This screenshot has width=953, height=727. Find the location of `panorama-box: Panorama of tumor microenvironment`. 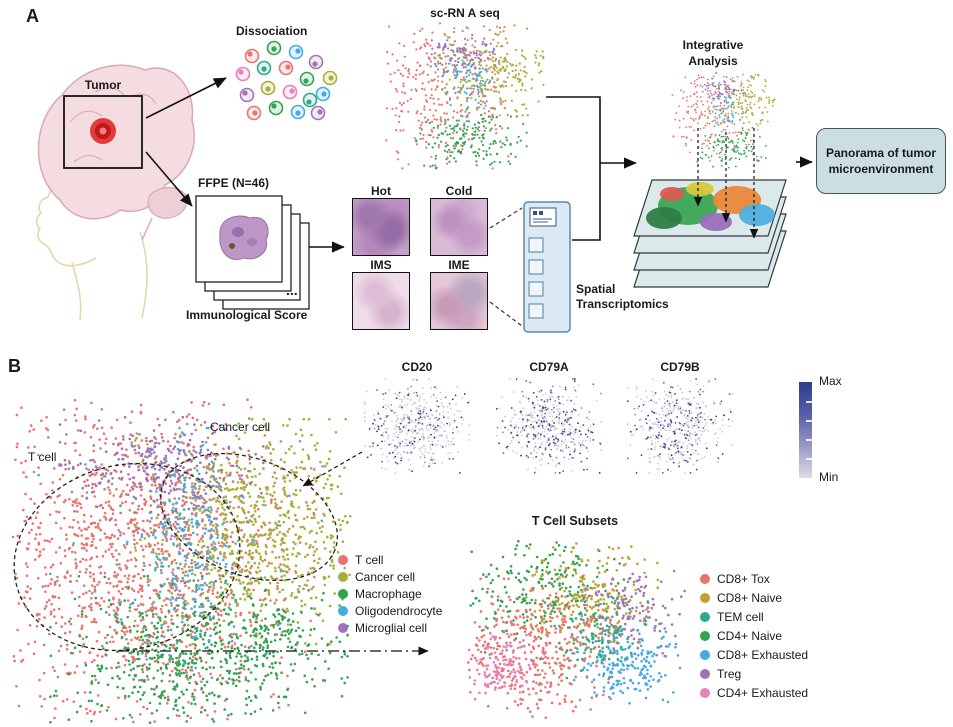

panorama-box: Panorama of tumor microenvironment is located at coordinates (881, 161).